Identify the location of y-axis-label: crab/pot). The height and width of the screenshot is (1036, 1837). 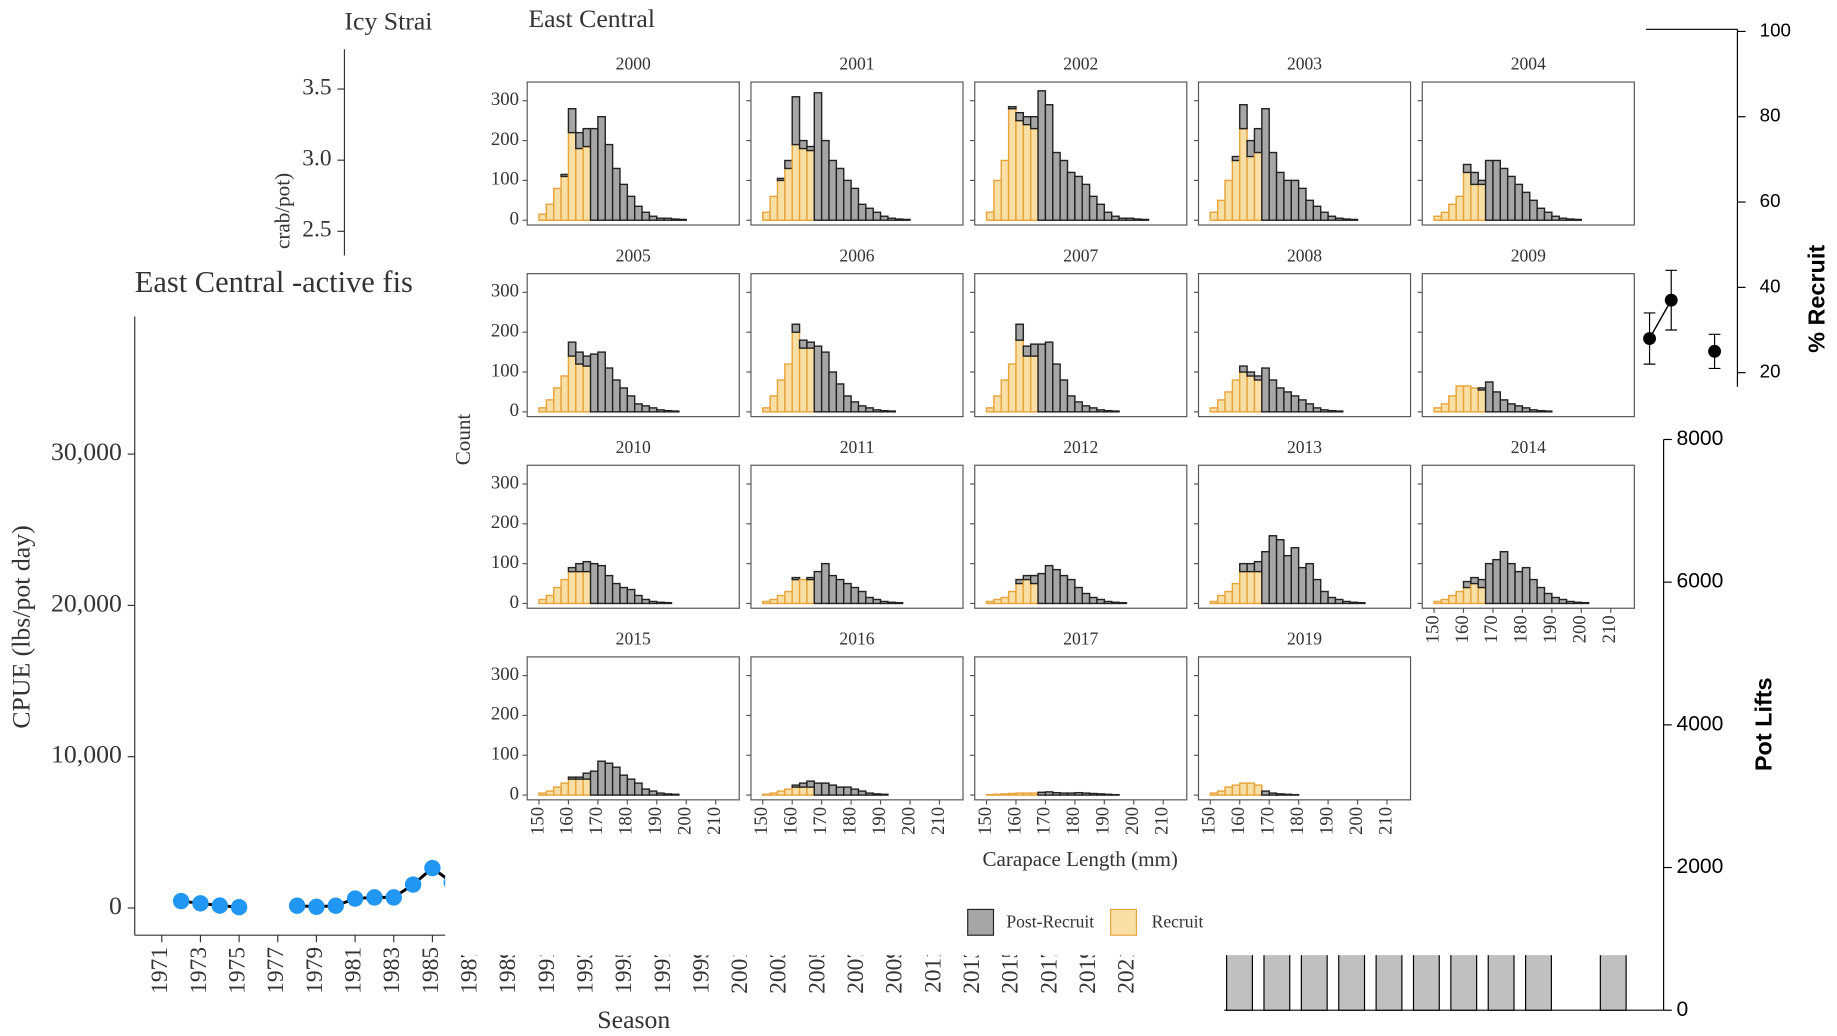
(283, 211).